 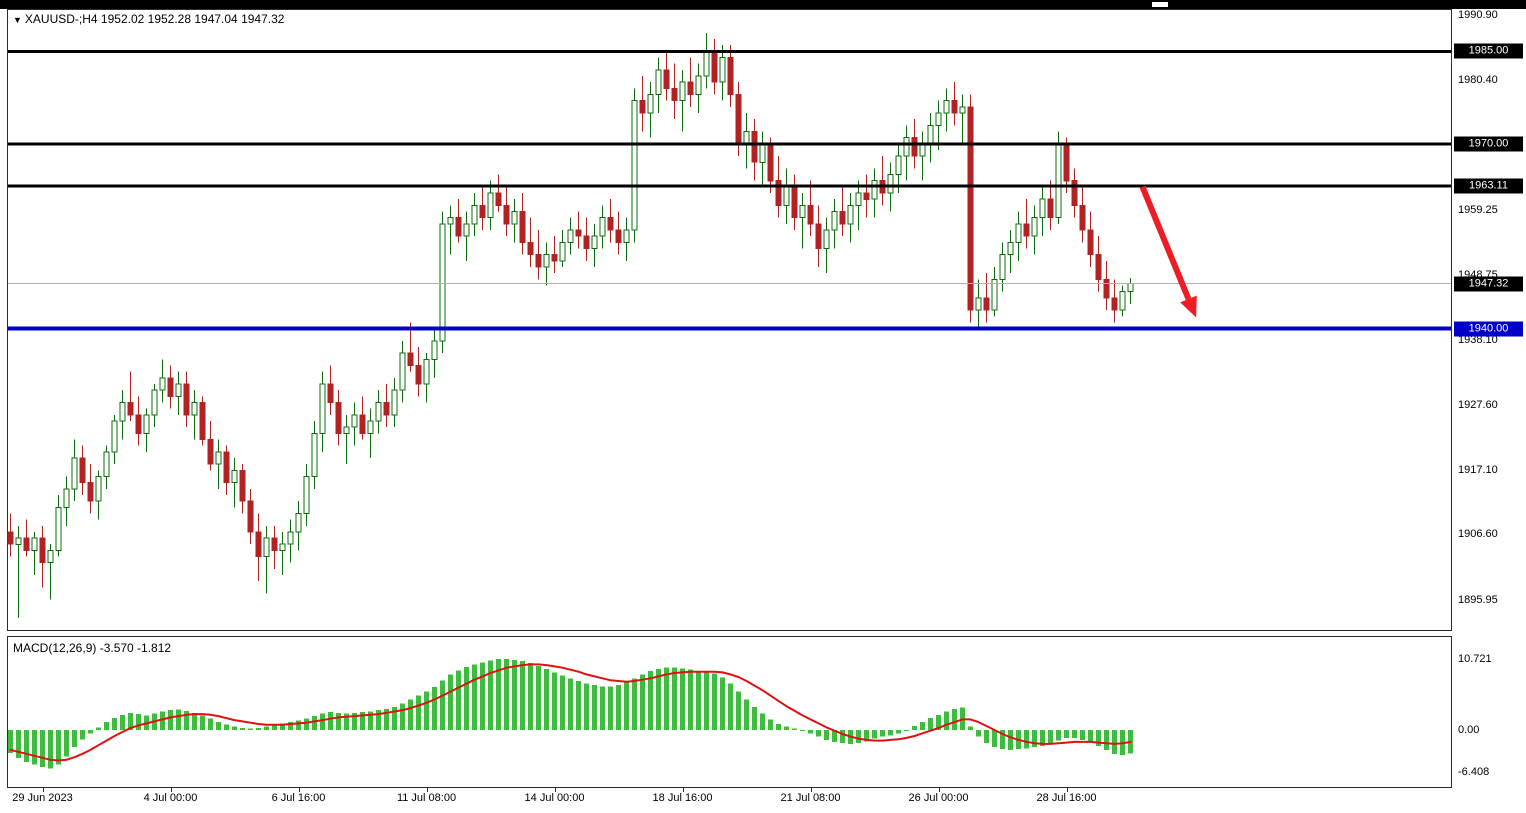 I want to click on price-level-label: 1963.11, so click(x=1488, y=186).